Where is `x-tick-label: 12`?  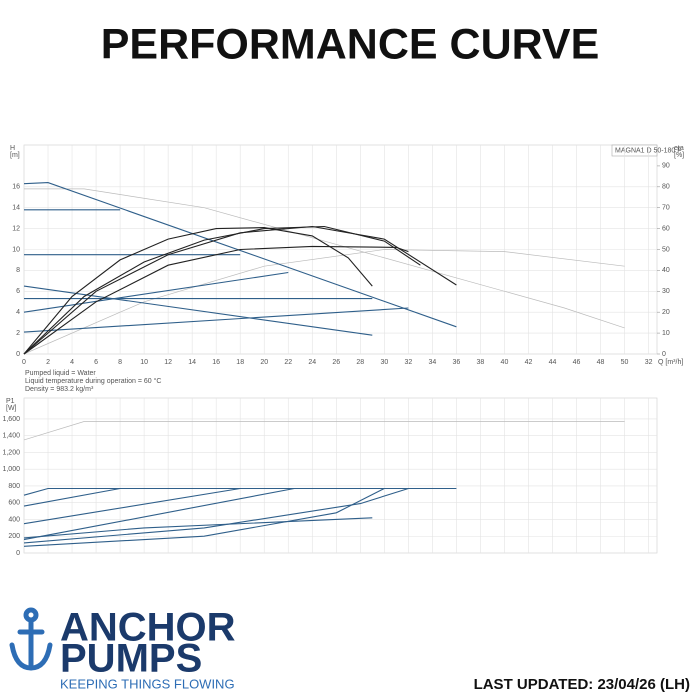
x-tick-label: 12 is located at coordinates (168, 362).